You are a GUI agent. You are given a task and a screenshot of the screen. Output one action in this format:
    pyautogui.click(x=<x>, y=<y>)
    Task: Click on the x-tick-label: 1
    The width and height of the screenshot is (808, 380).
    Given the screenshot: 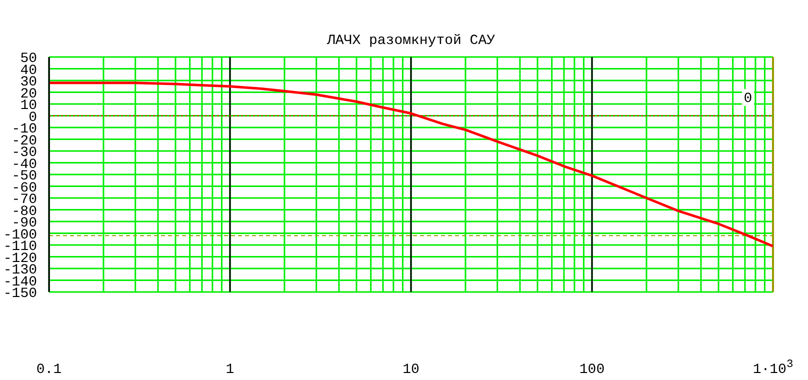 What is the action you would take?
    pyautogui.click(x=230, y=370)
    